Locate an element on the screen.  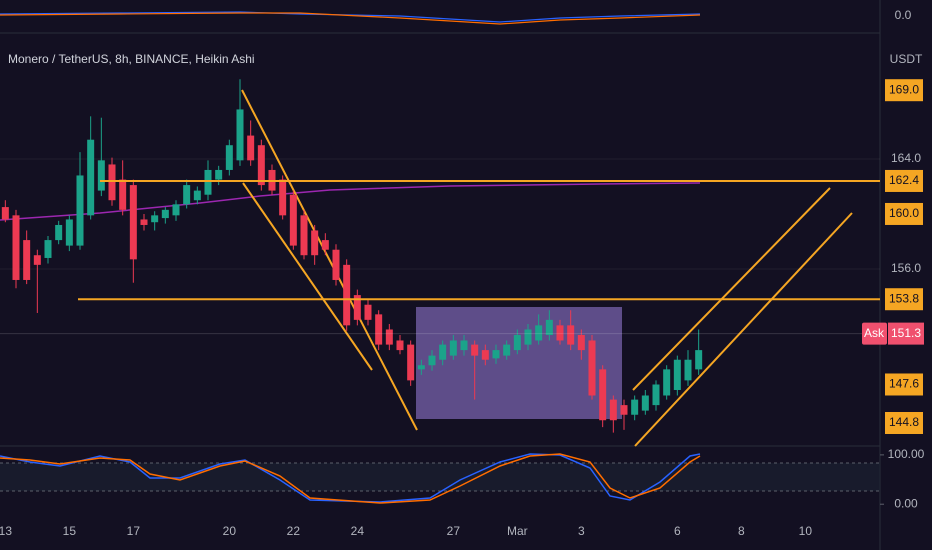
ask-price-box is located at coordinates (906, 333).